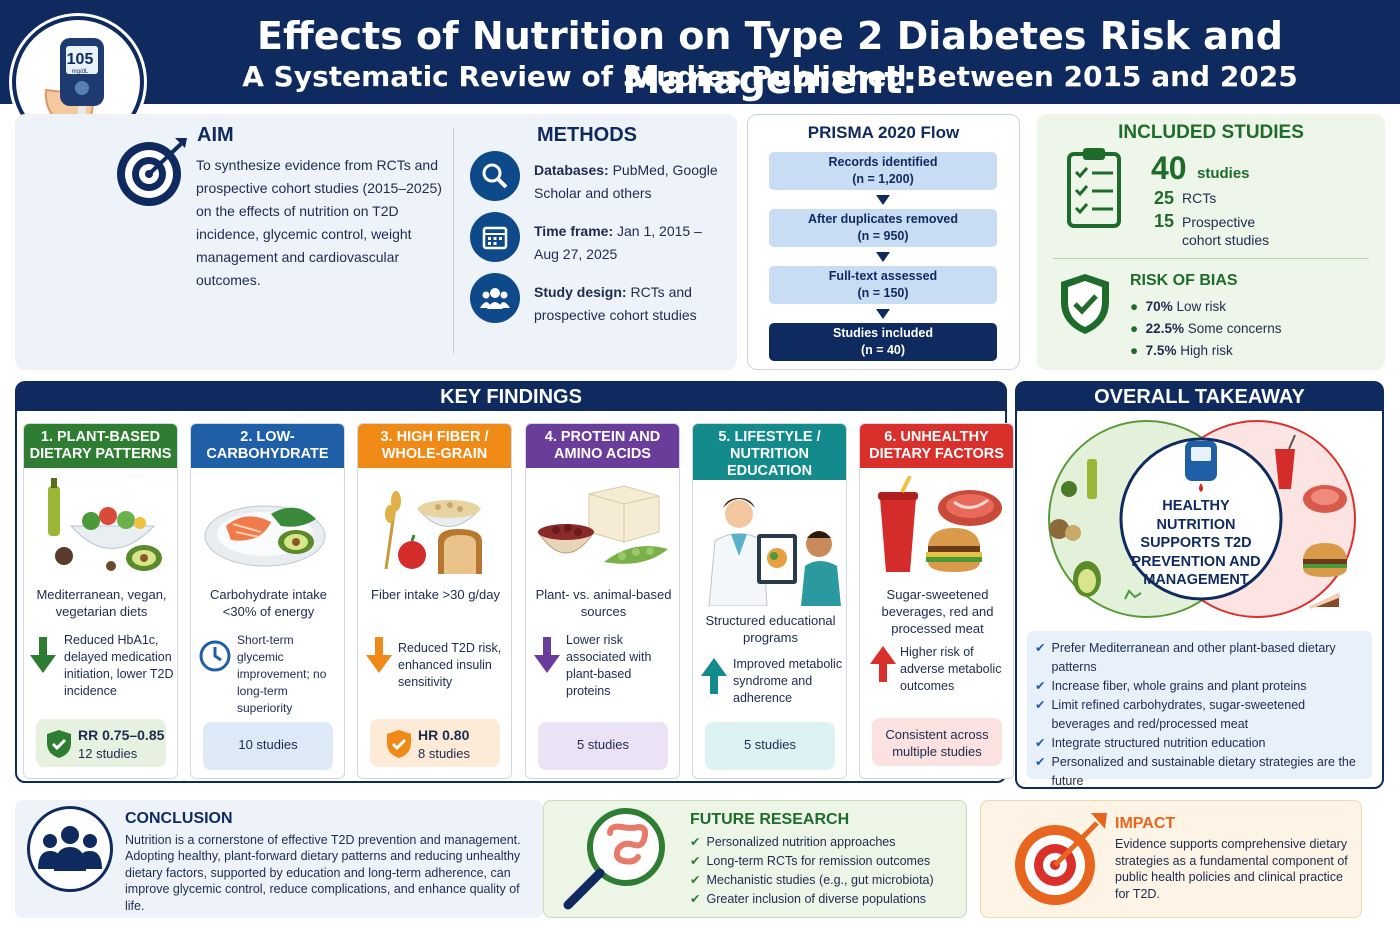 Image resolution: width=1400 pixels, height=933 pixels. What do you see at coordinates (770, 629) in the screenshot?
I see `finding-description: Structured educational programs` at bounding box center [770, 629].